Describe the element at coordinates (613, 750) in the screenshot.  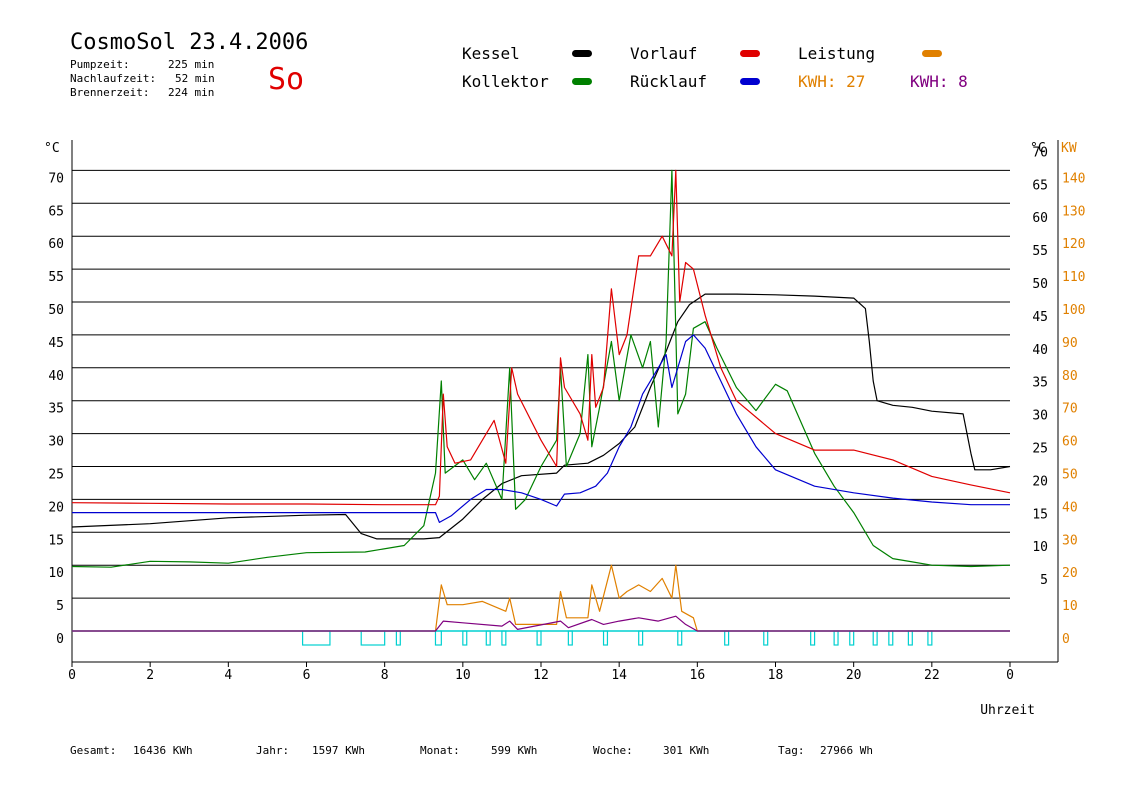
I see `footer-woche-label: Woche:` at that location.